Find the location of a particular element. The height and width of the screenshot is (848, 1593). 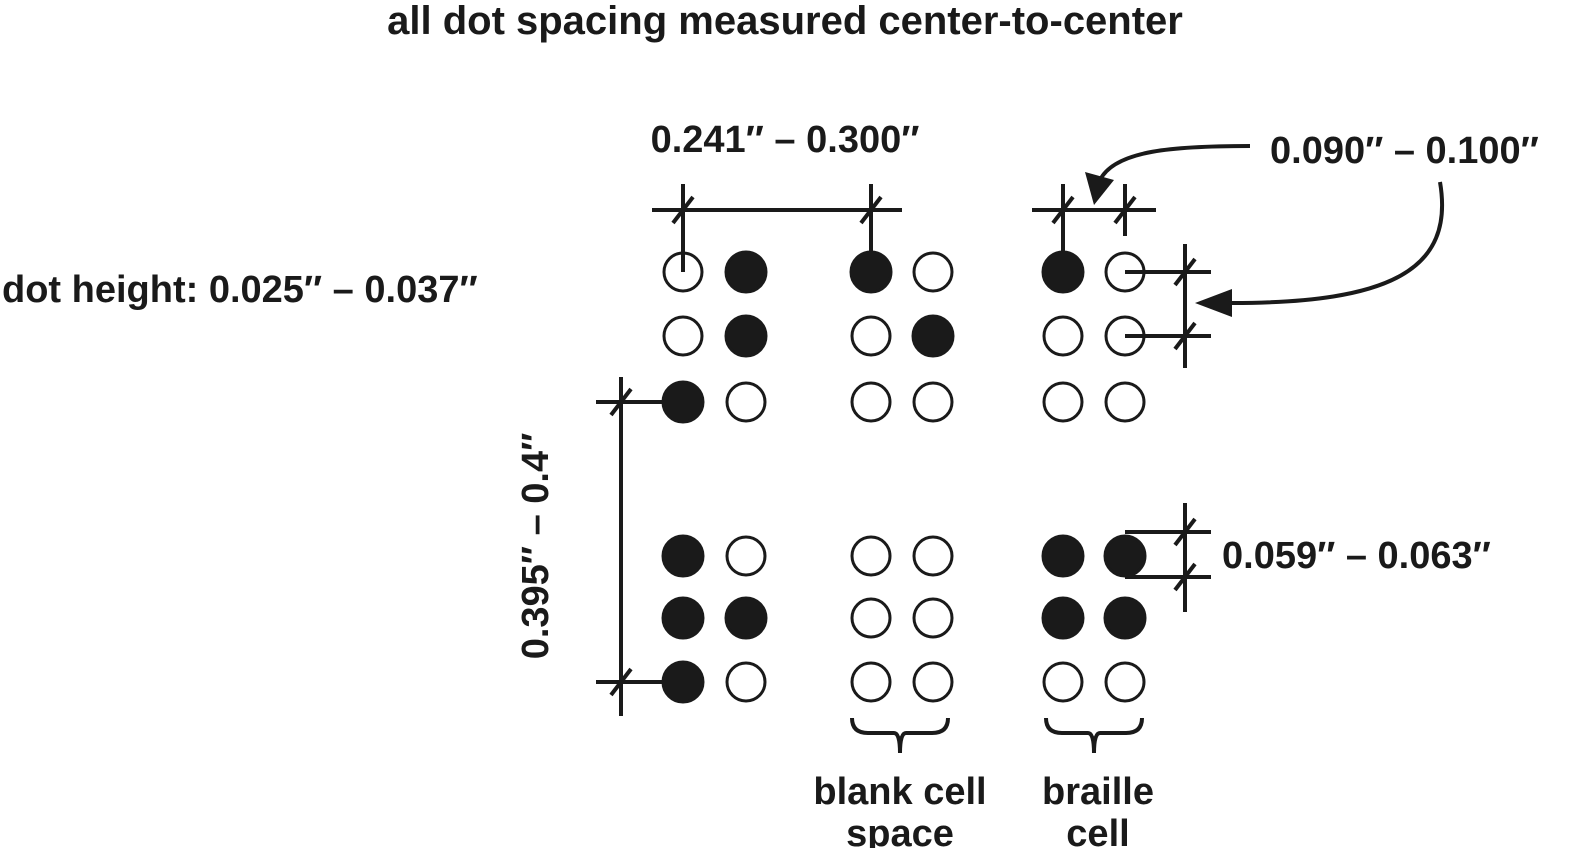

cell-spacing-dimension: 0.241″ – 0.300″ is located at coordinates (785, 195).